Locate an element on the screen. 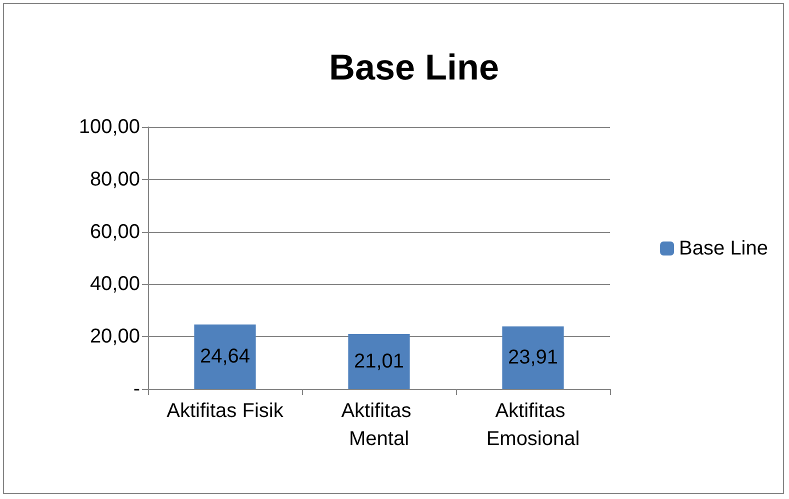 The height and width of the screenshot is (499, 789). x-tick-label: Aktifitas Emosional is located at coordinates (533, 425).